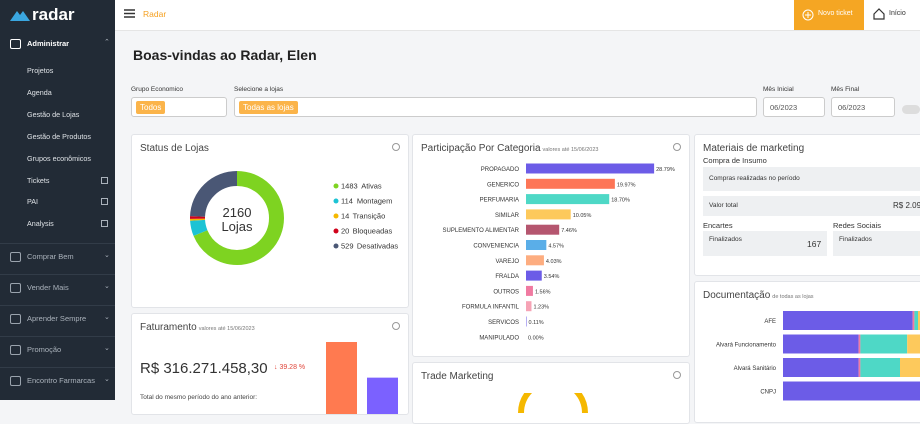  What do you see at coordinates (48, 287) in the screenshot?
I see `nav-section: Vender Mais` at bounding box center [48, 287].